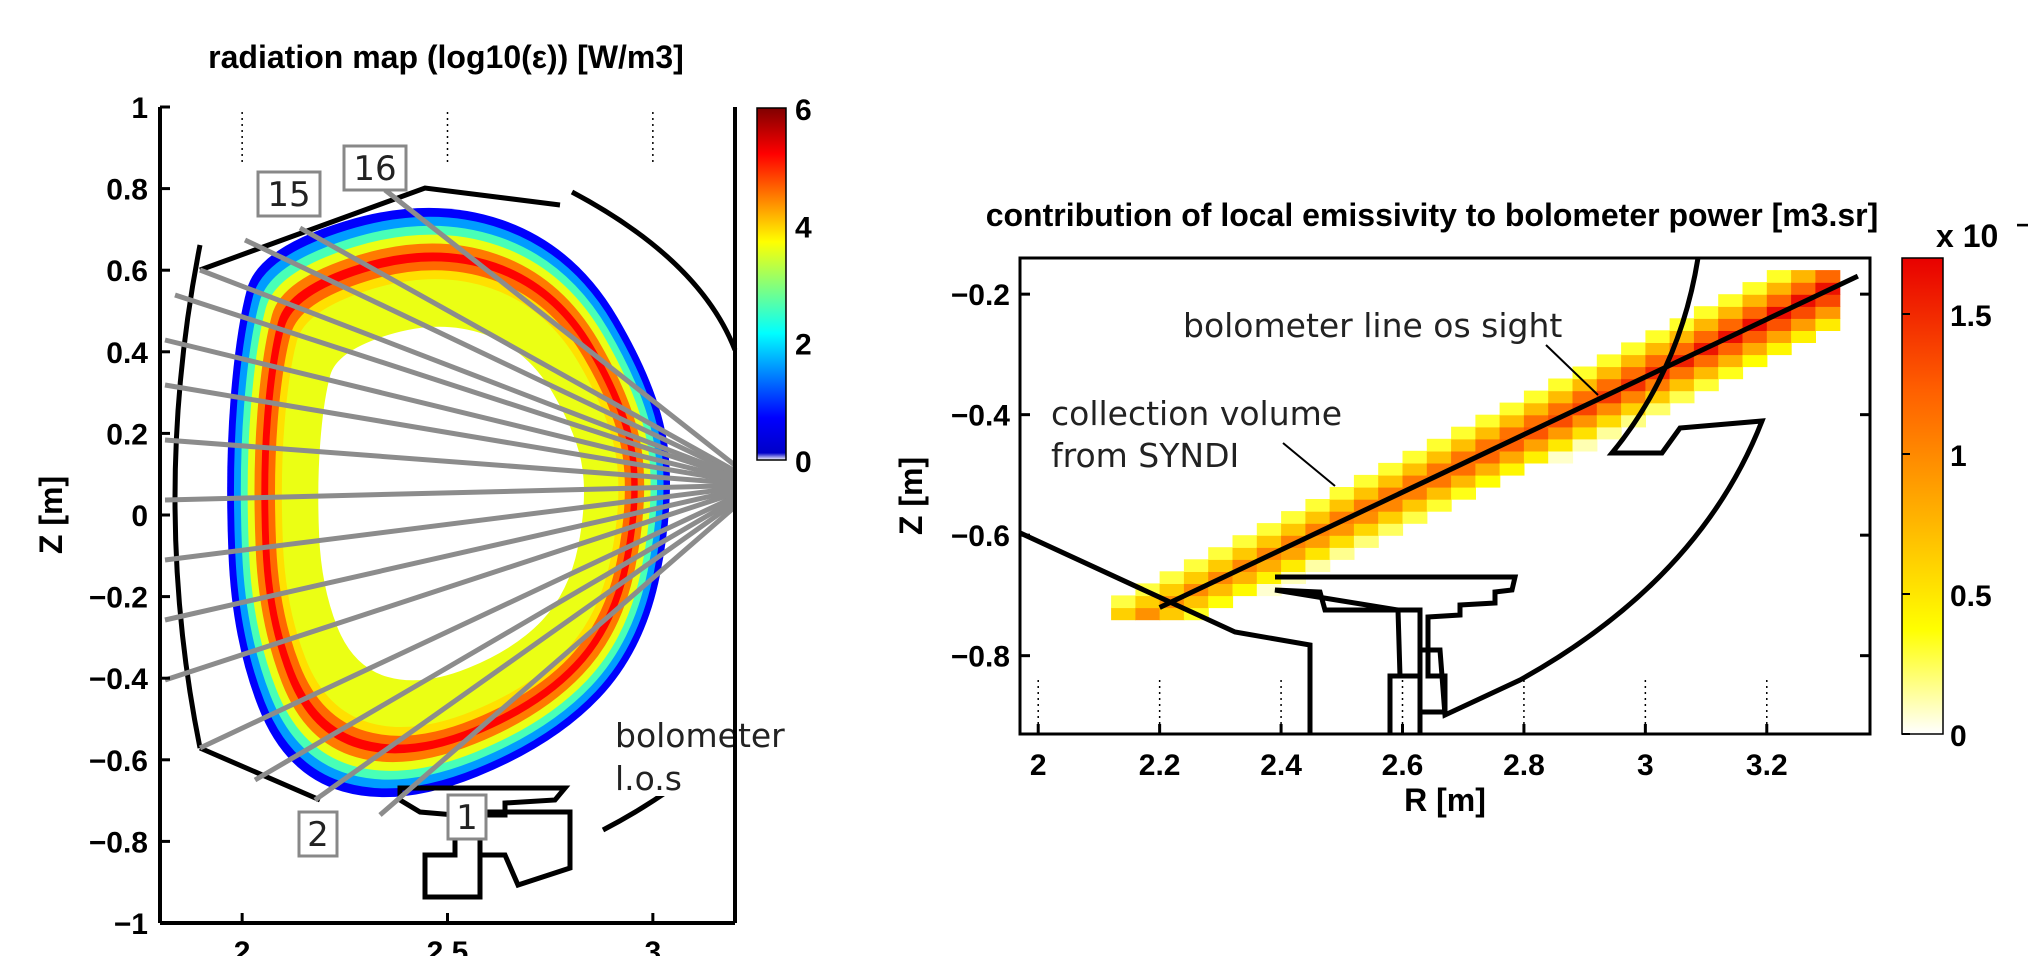  What do you see at coordinates (51, 515) in the screenshot?
I see `left-ylabel: Z [m]` at bounding box center [51, 515].